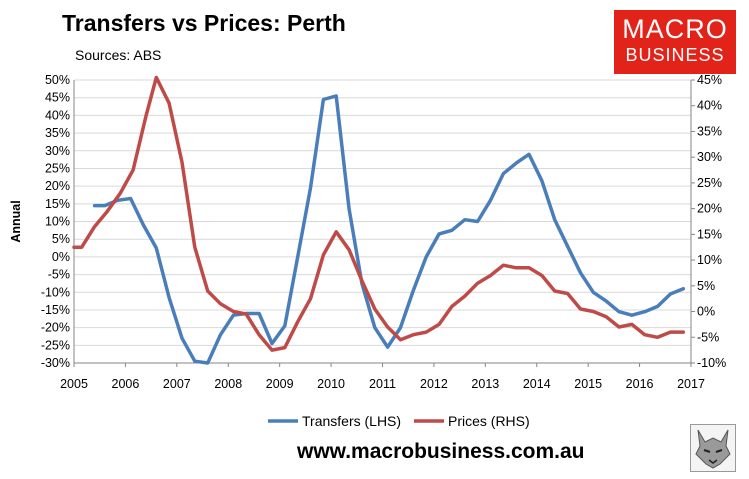  I want to click on wolf-icon, so click(713, 448).